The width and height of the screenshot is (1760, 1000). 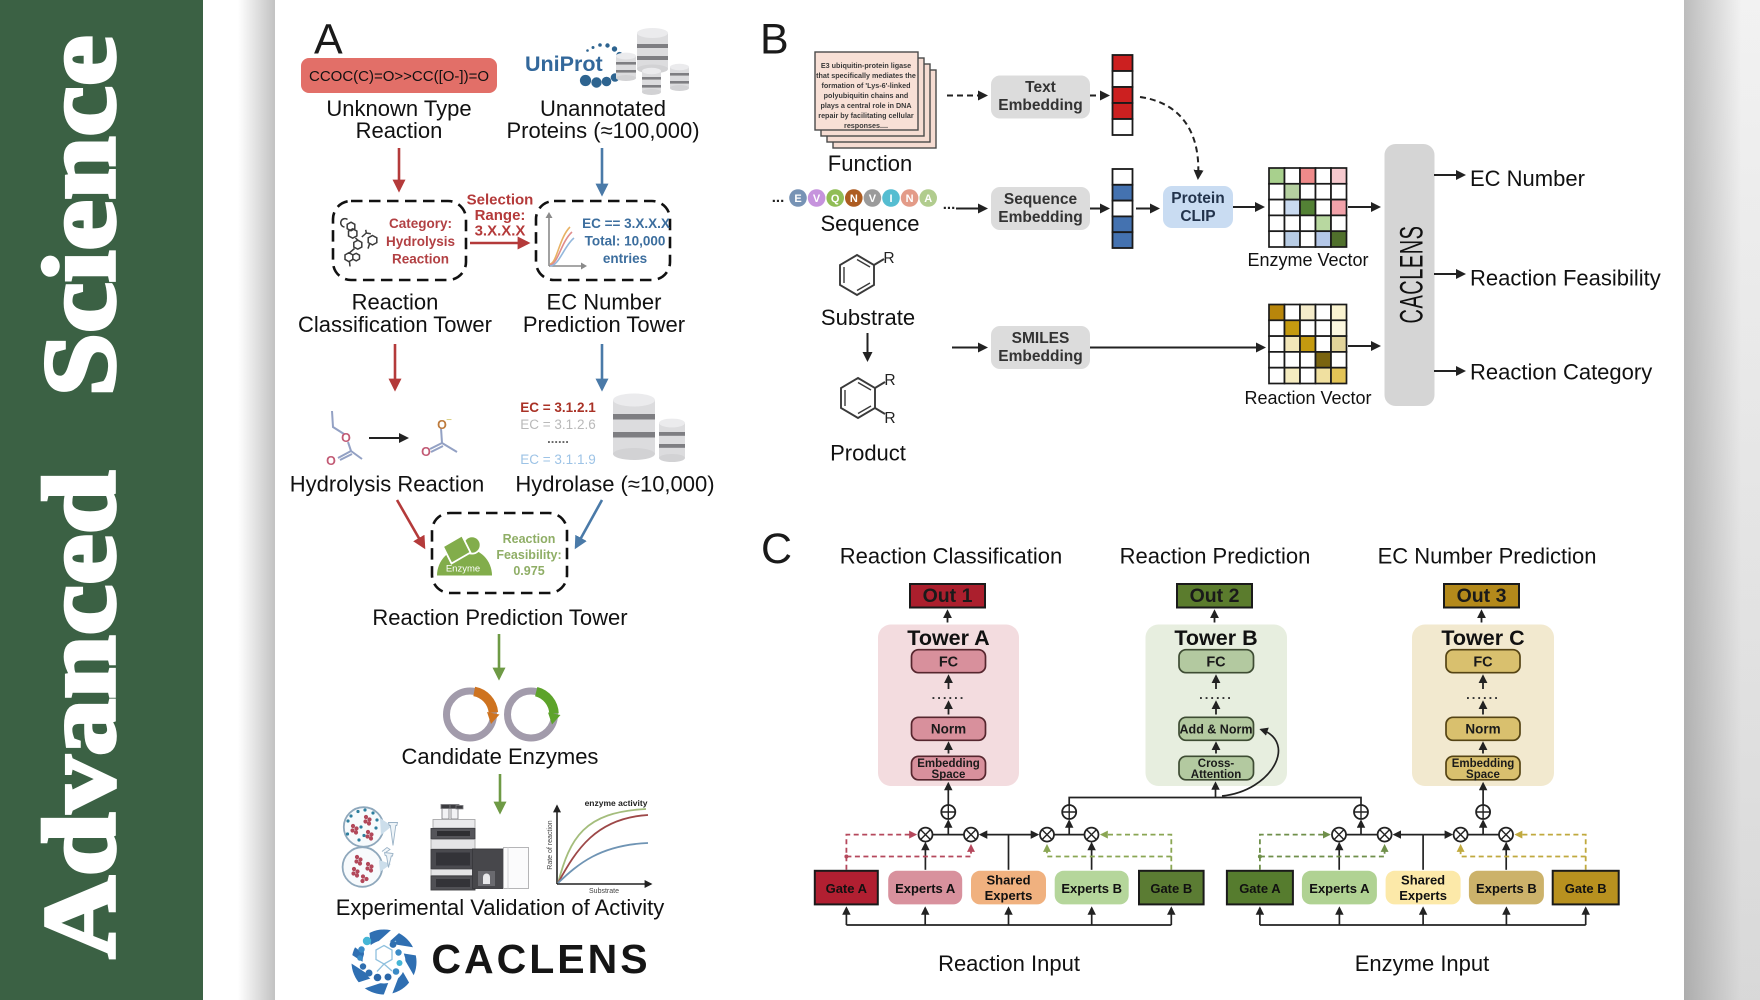 I want to click on svg-text: Reaction Vector, so click(x=1307, y=398).